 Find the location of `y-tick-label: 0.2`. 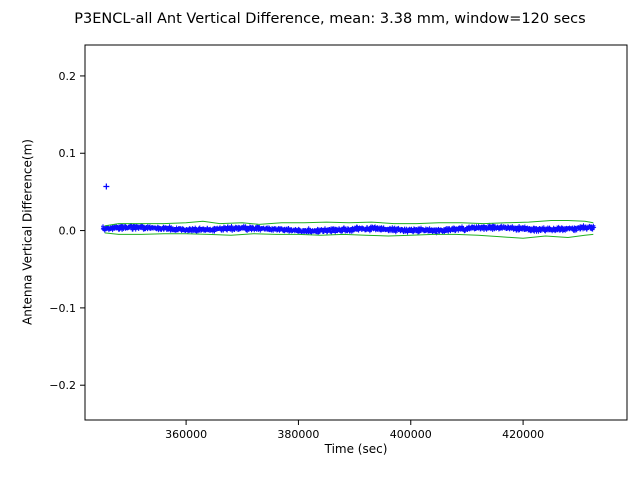

y-tick-label: 0.2 is located at coordinates (68, 76).